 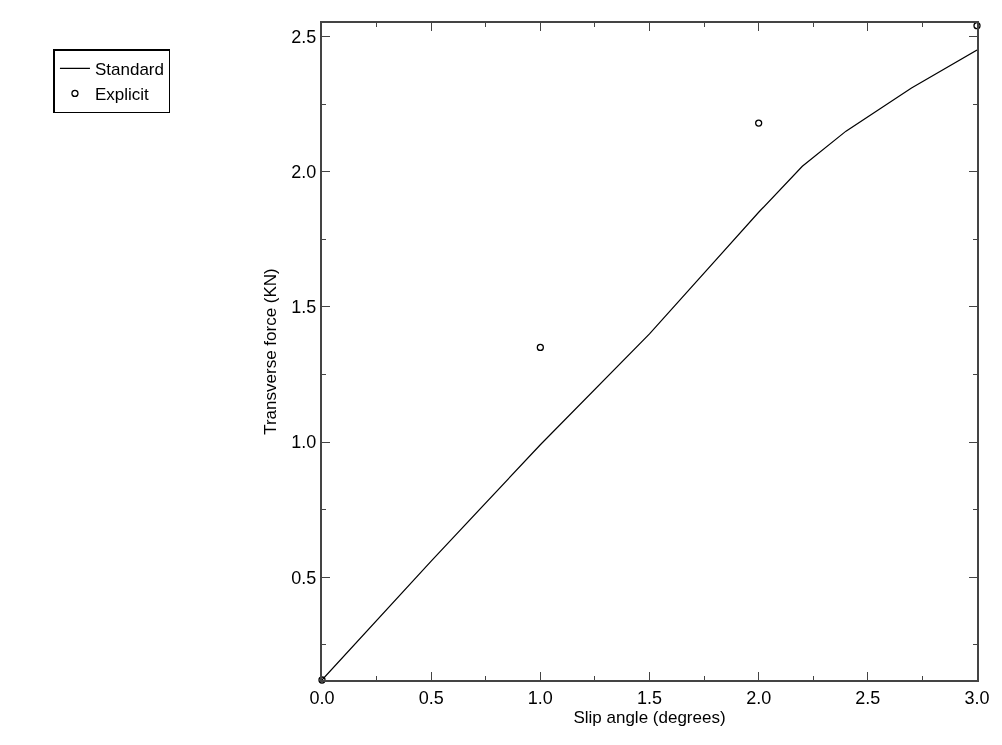 I want to click on y-tick-label: 2.5, so click(x=304, y=36).